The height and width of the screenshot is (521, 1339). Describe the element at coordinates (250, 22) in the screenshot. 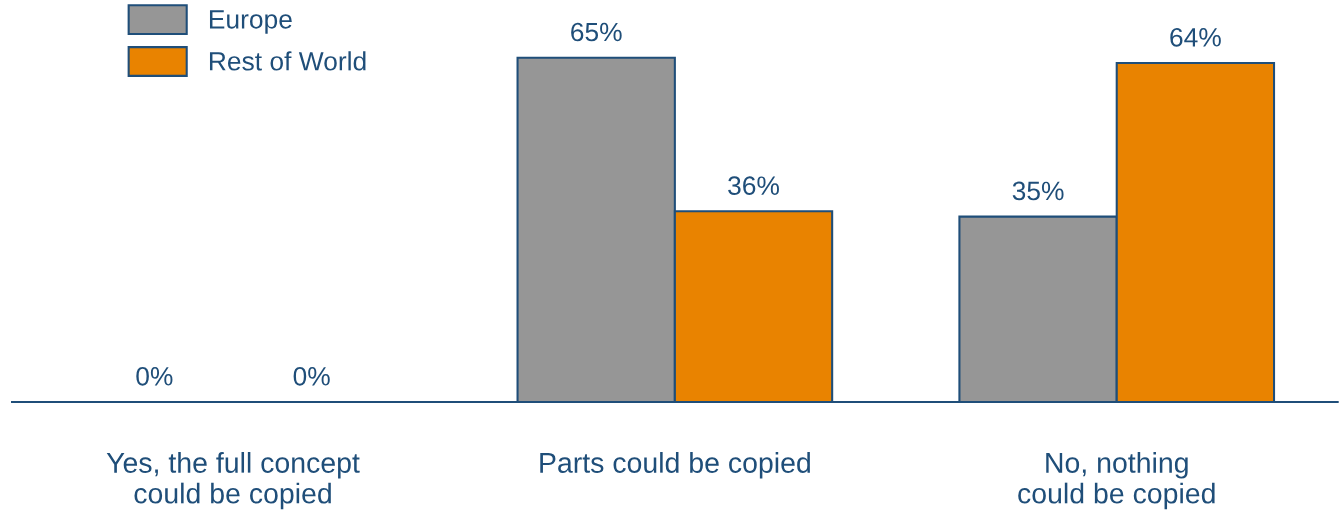

I see `legend-label: Europe` at that location.